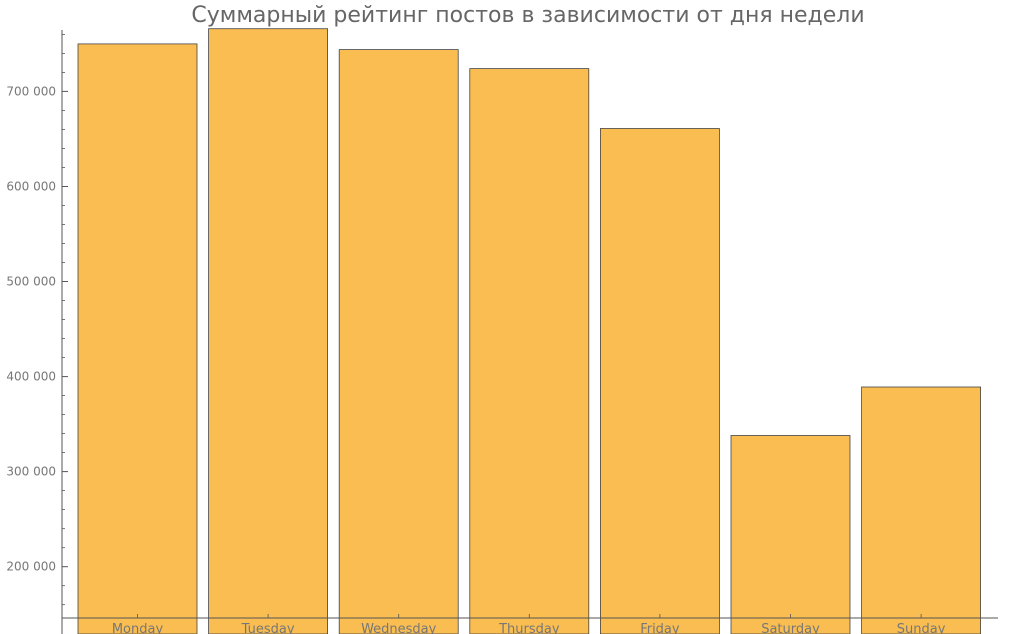  Describe the element at coordinates (268, 628) in the screenshot. I see `x-tick-label-tuesday: Tuesday` at that location.